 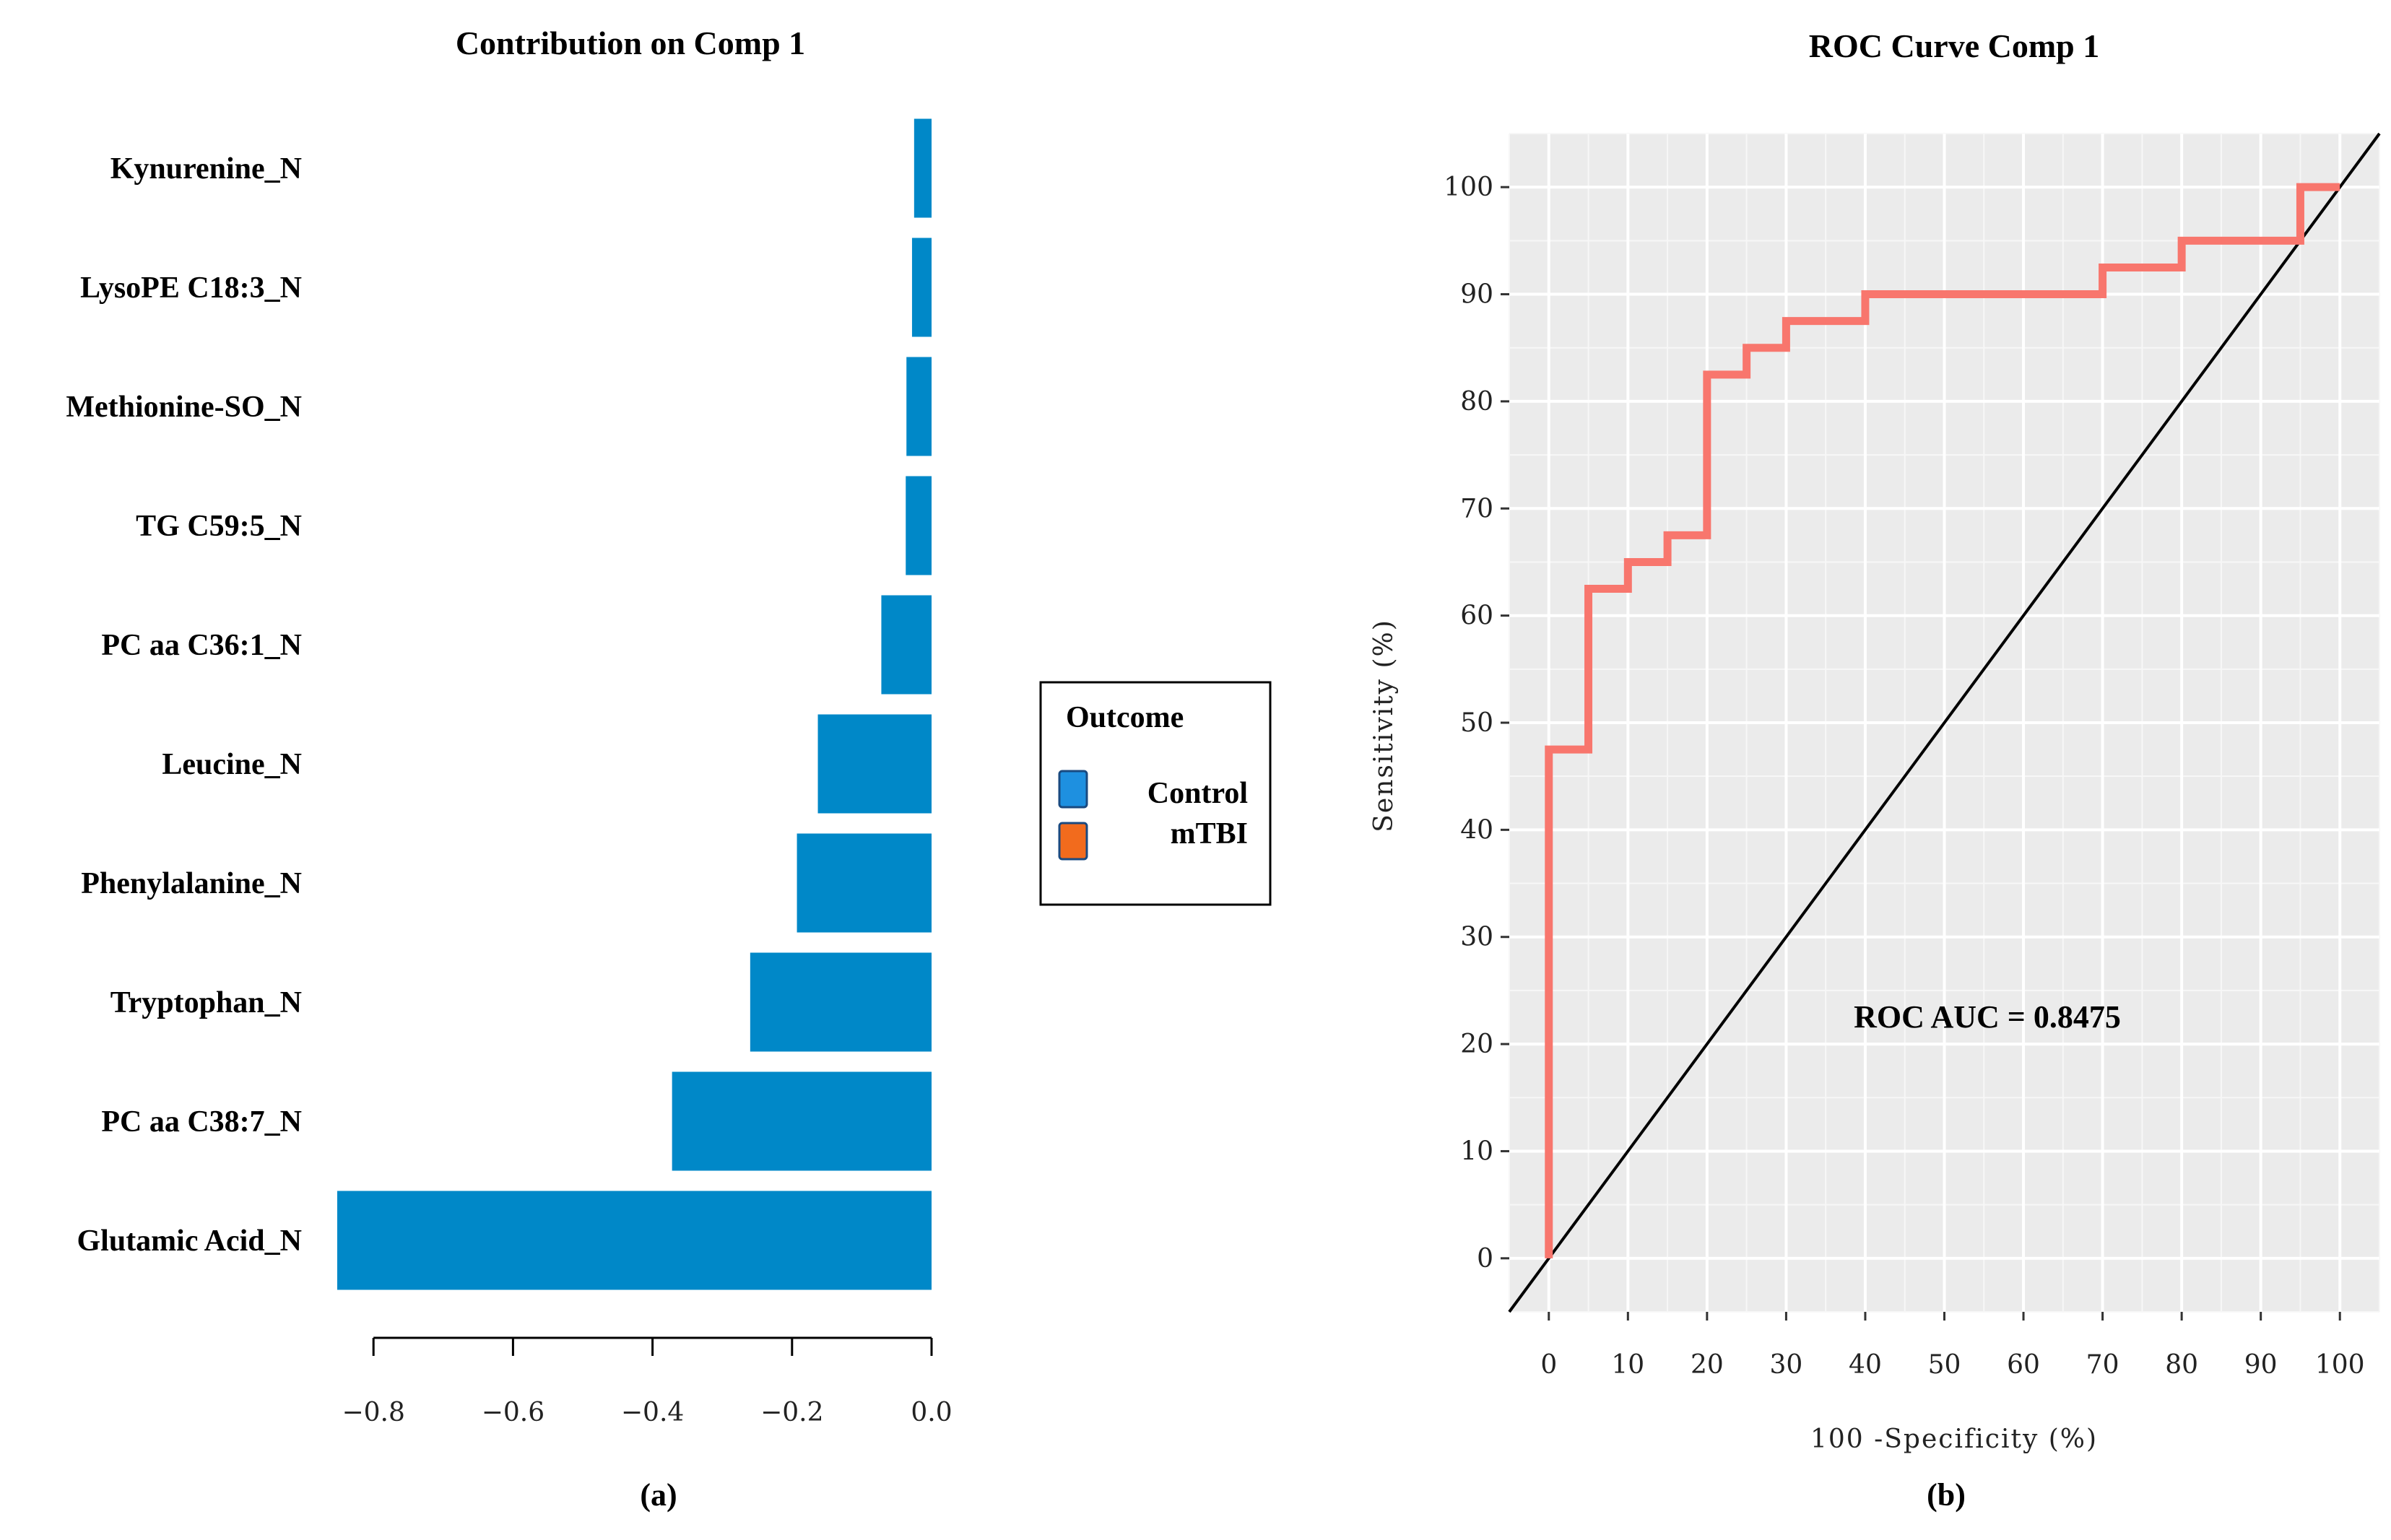 What do you see at coordinates (1476, 295) in the screenshot?
I see `y-tick-label: 90` at bounding box center [1476, 295].